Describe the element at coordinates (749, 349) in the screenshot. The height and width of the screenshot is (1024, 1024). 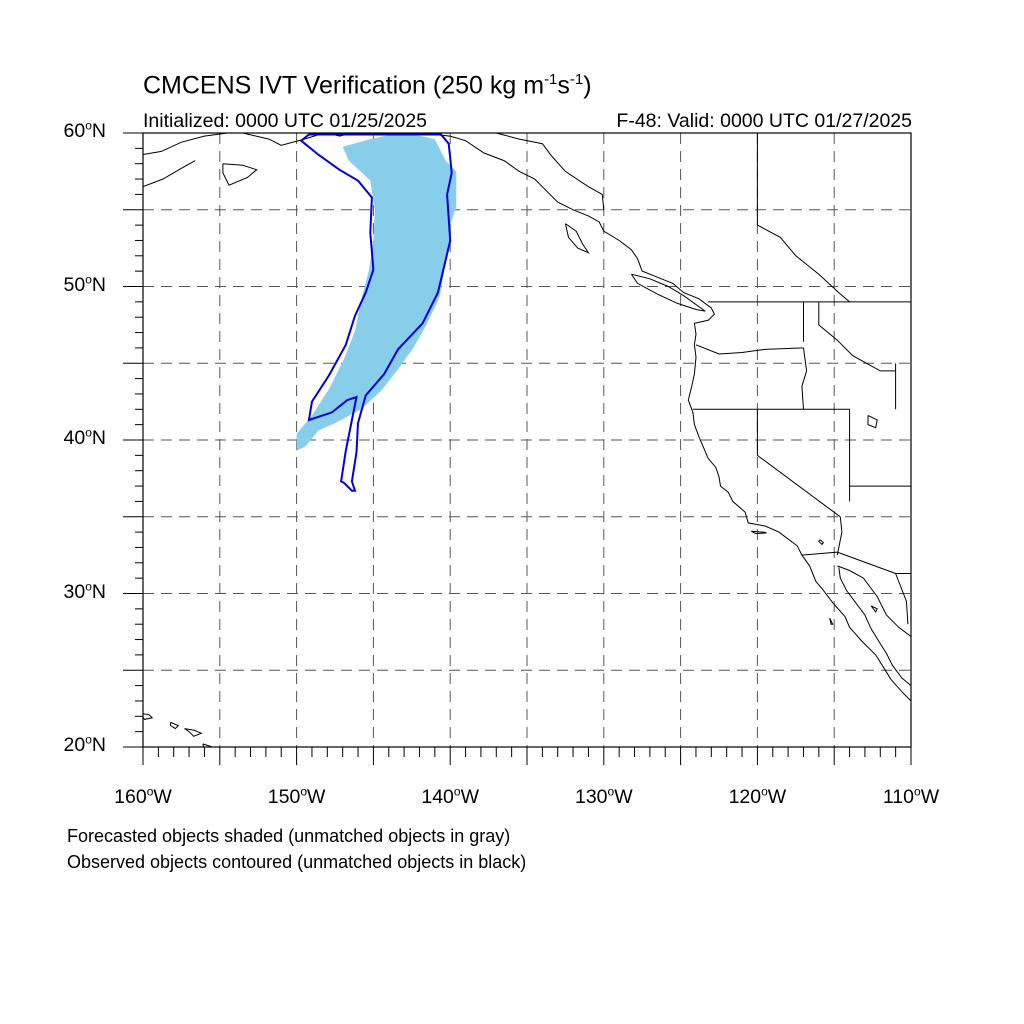
I see `geo-wa-or` at that location.